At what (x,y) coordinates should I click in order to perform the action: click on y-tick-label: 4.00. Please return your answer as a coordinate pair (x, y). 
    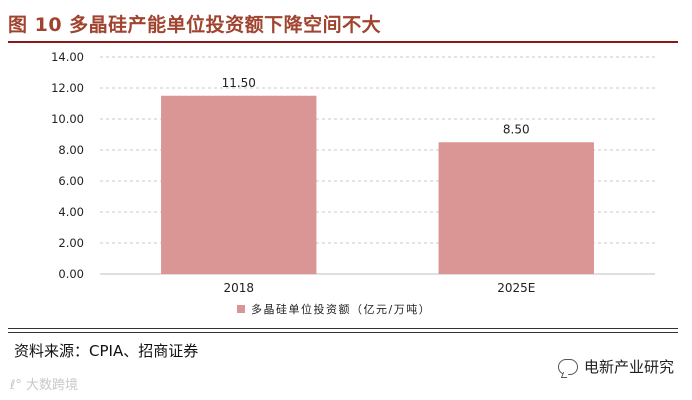
    Looking at the image, I should click on (71, 212).